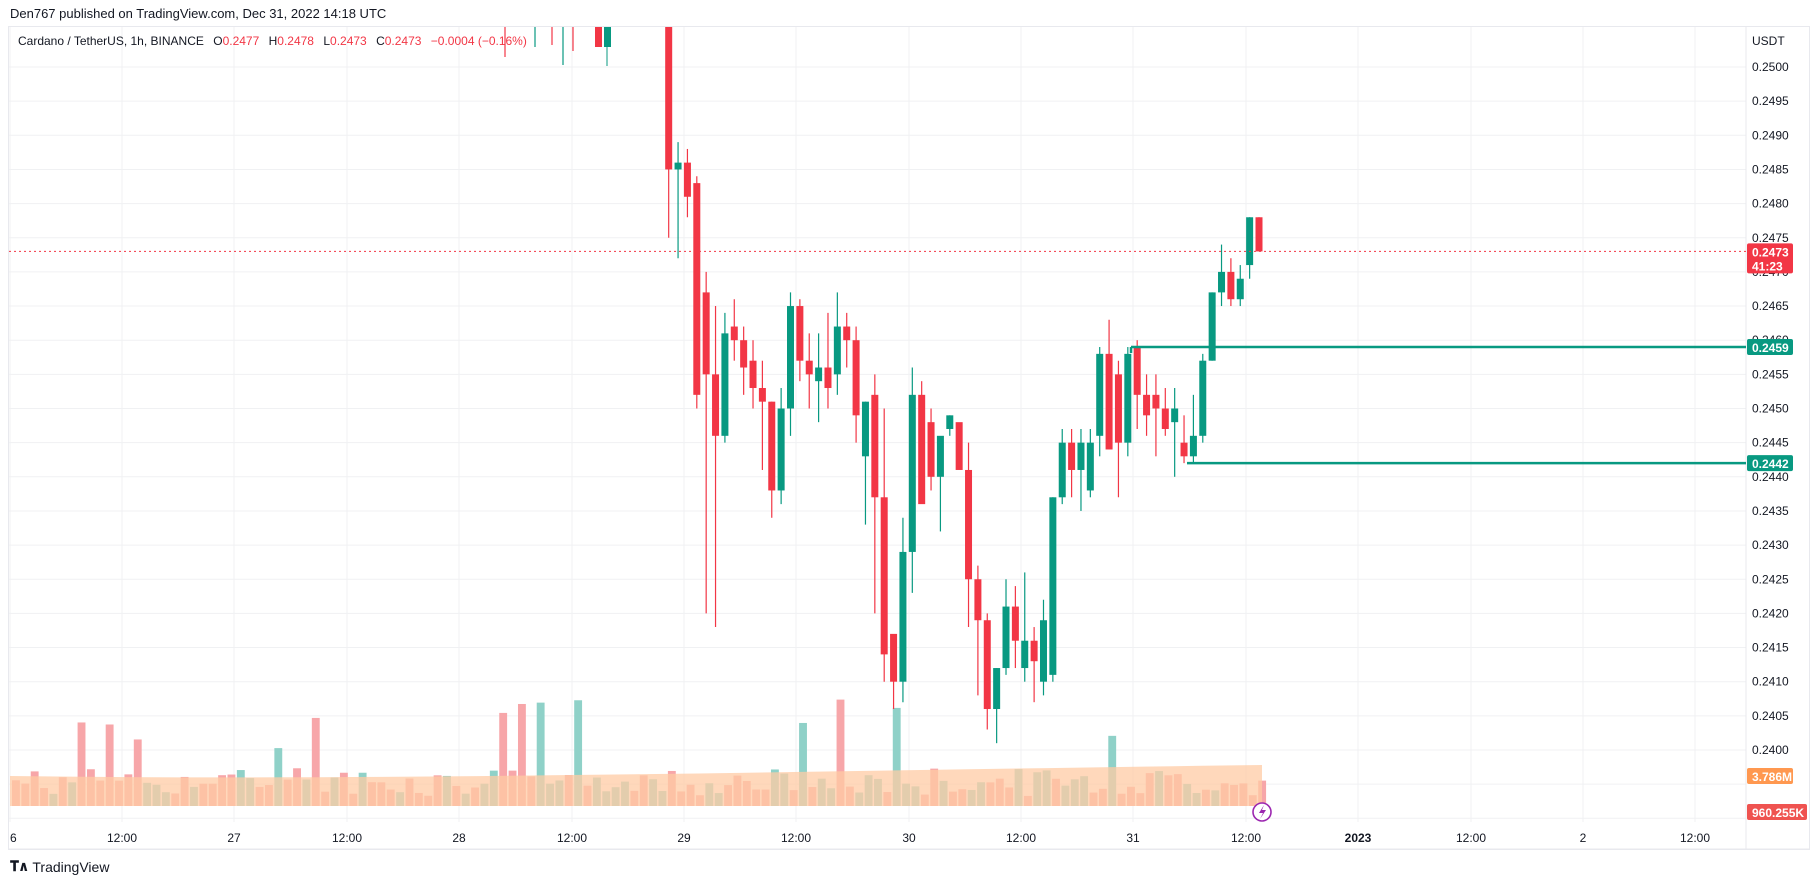  I want to click on price-tick: 0.2410, so click(1770, 682).